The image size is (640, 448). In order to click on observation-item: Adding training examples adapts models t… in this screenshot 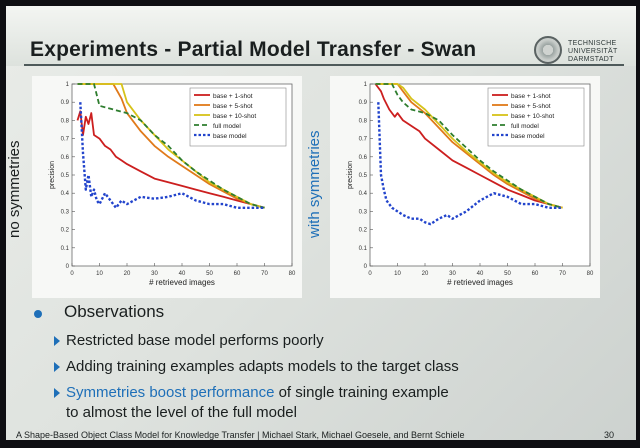, I will do `click(256, 366)`.